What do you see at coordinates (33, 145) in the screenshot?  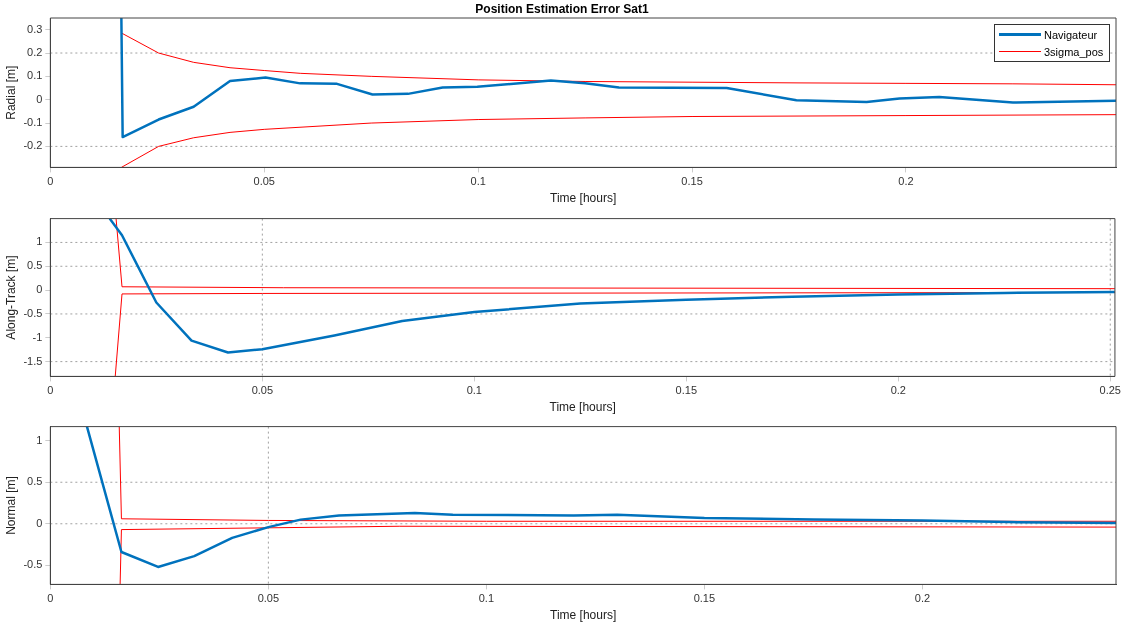 I see `y-tick-label: -0.2` at bounding box center [33, 145].